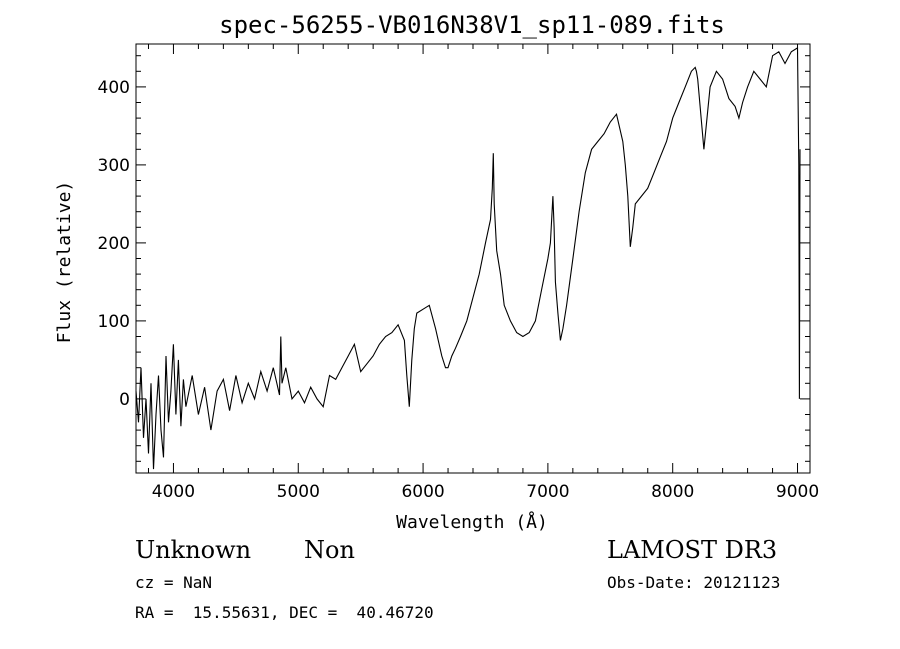  I want to click on x-tick-label: 7000, so click(547, 492).